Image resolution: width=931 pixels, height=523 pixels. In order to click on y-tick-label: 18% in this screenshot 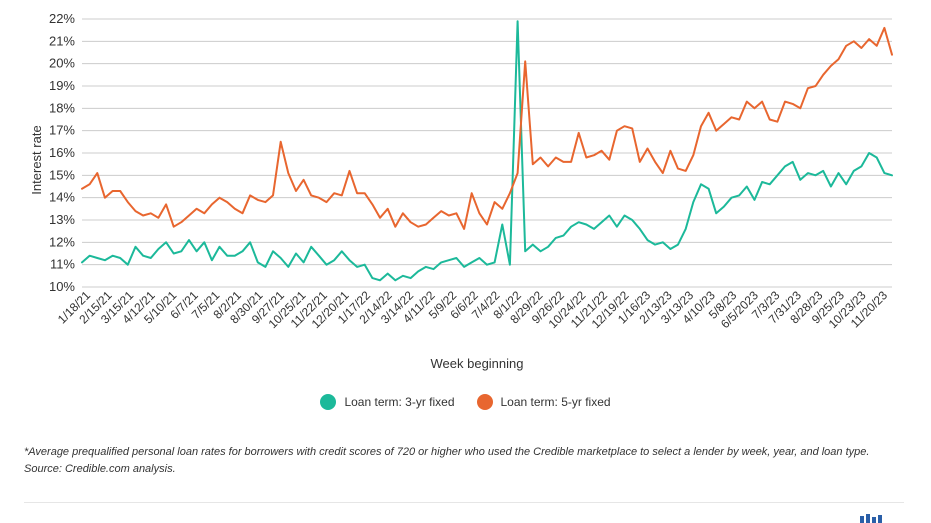, I will do `click(62, 107)`.